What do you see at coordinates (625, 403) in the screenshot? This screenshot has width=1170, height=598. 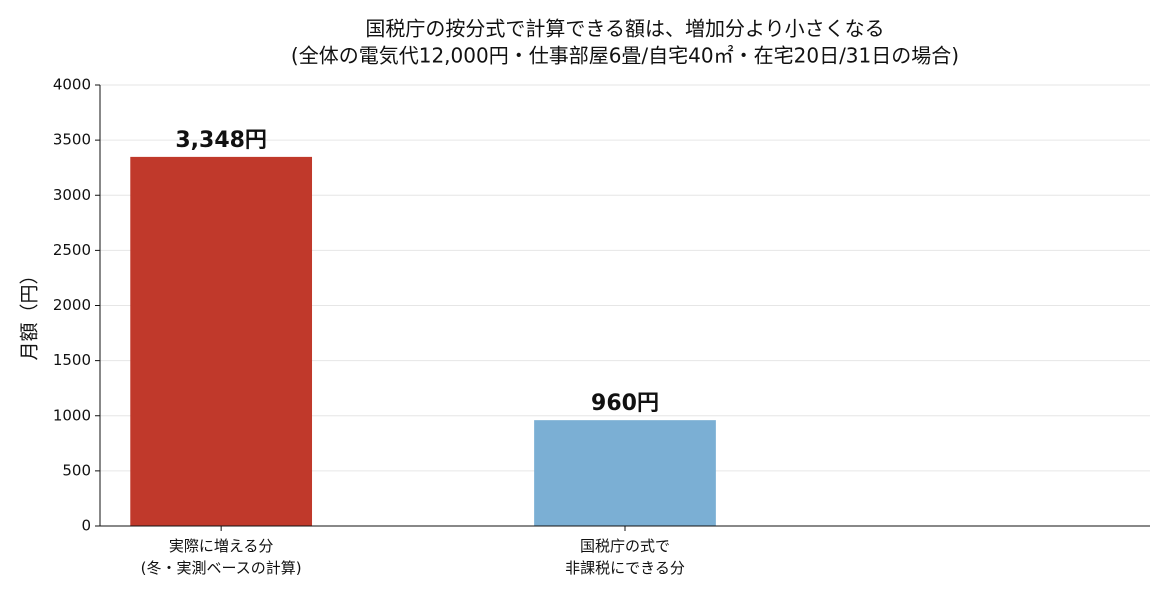 I see `value-label: 960円` at bounding box center [625, 403].